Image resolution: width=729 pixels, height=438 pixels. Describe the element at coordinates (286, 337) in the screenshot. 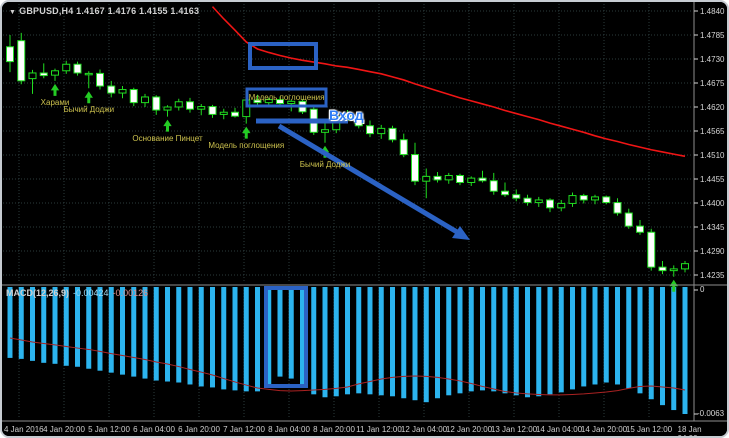

I see `highlight-rect-macd` at that location.